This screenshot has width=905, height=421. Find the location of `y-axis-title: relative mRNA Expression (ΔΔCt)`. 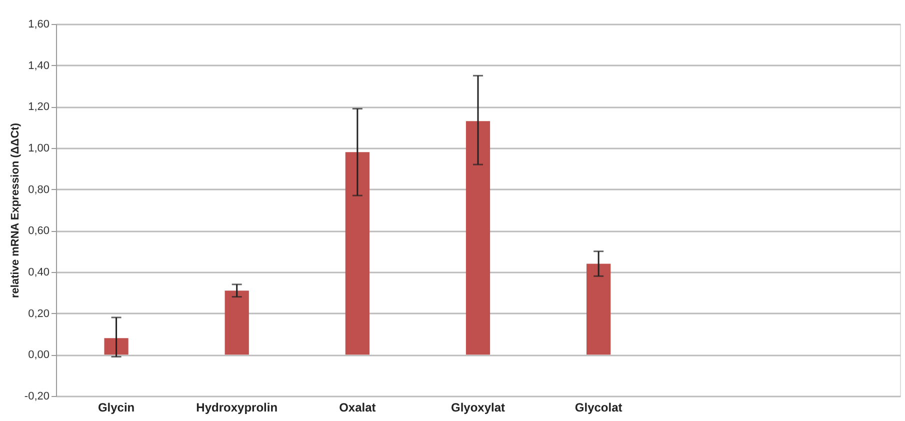

y-axis-title: relative mRNA Expression (ΔΔCt) is located at coordinates (15, 210).